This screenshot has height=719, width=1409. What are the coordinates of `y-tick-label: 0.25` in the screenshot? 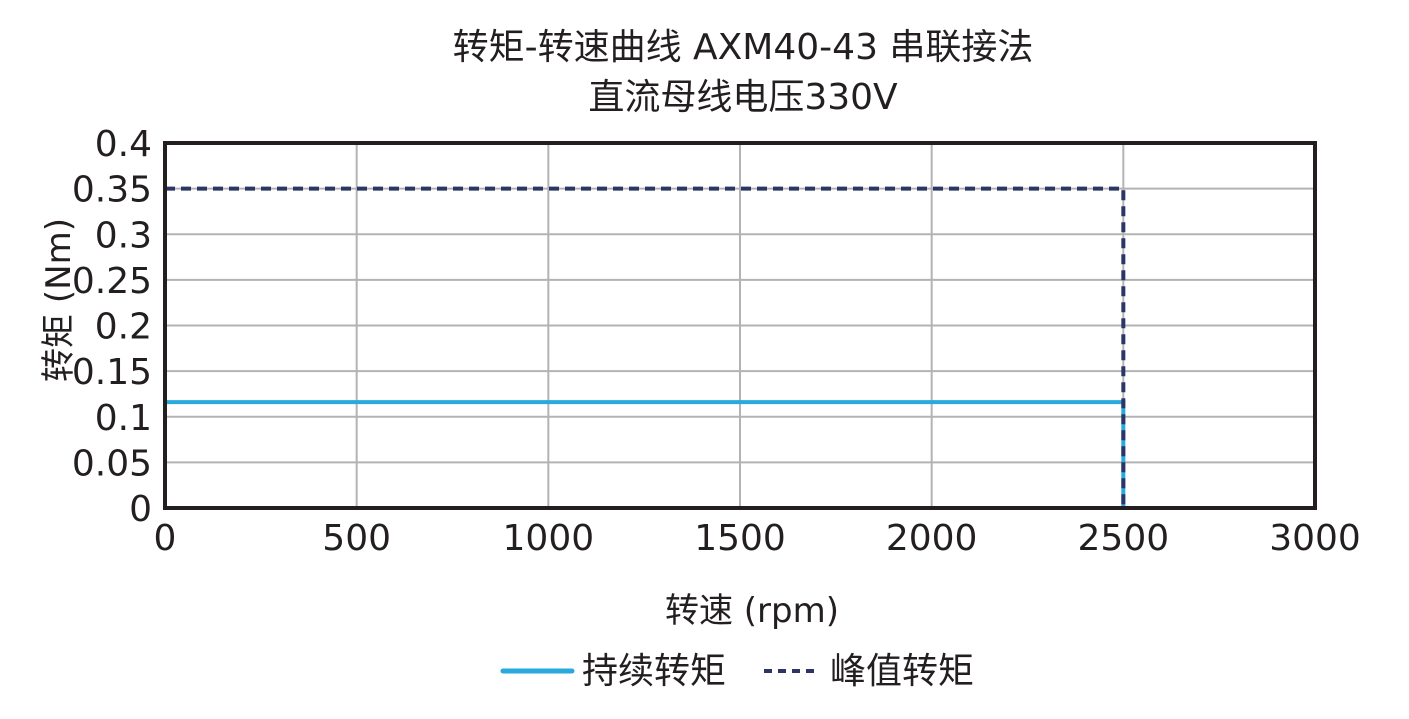 It's located at (112, 281).